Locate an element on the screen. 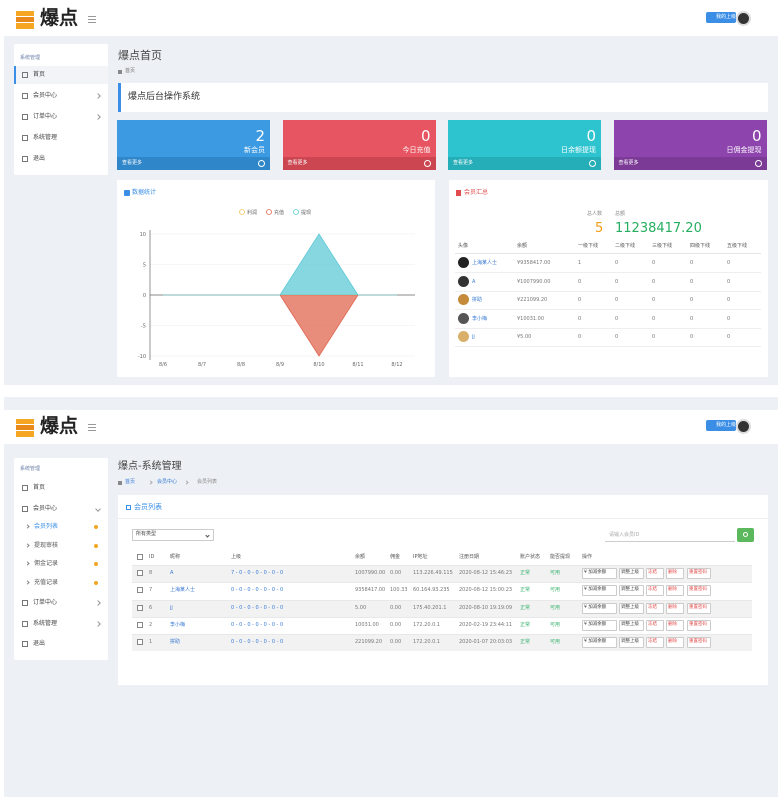  table-cell: 上海某人士 is located at coordinates (183, 590).